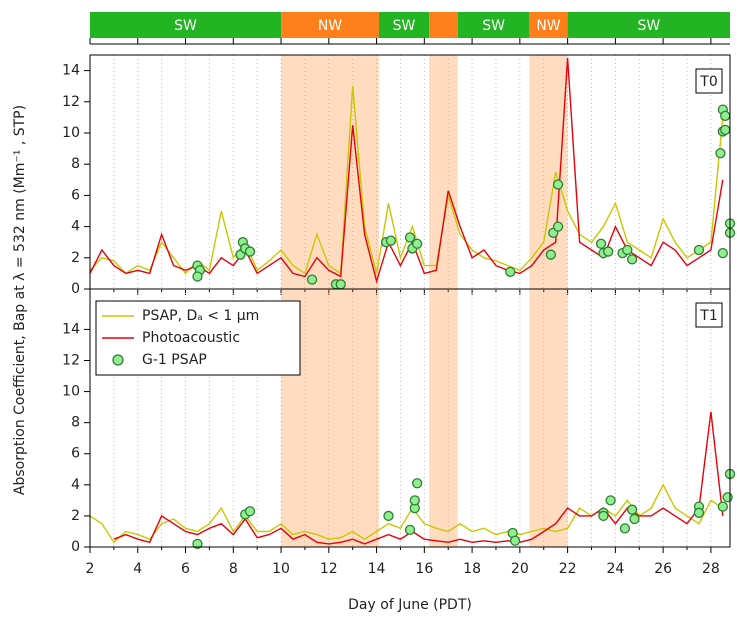  I want to click on legend-label: PSAP, Dₐ < 1 µm, so click(200, 316).